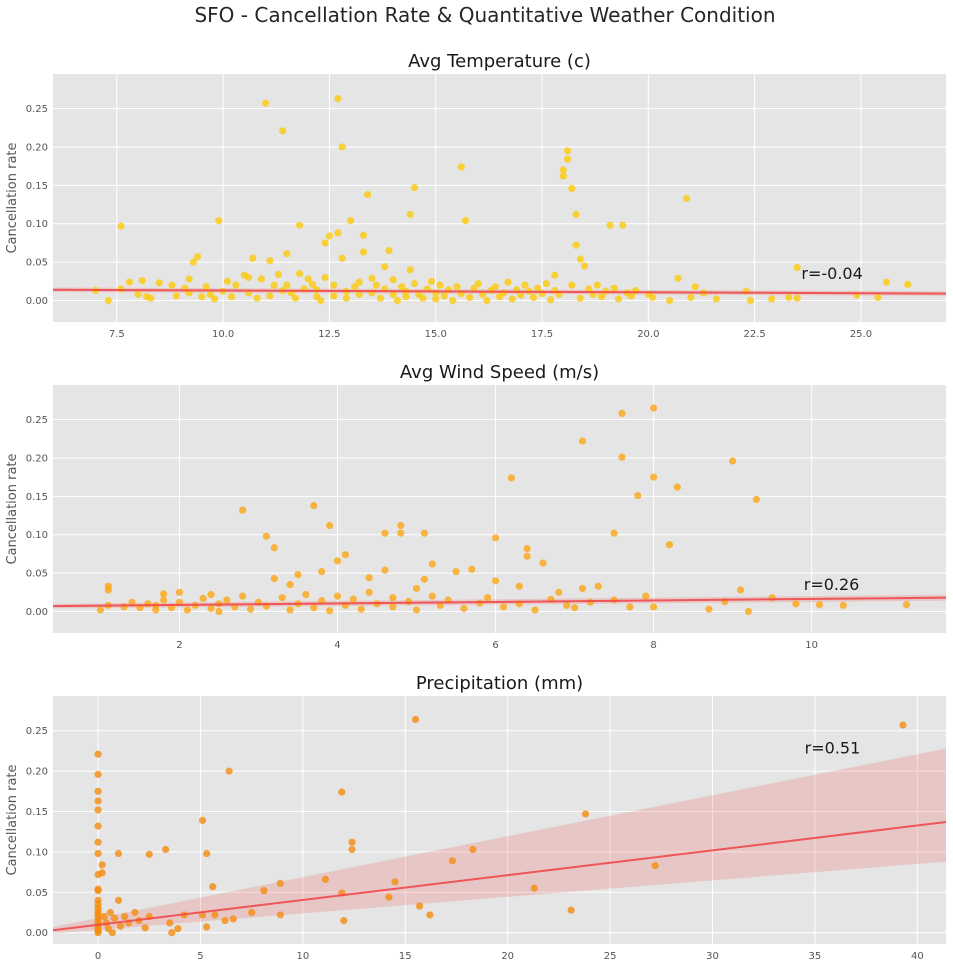 The image size is (953, 968). I want to click on correlation-label: r=0.51, so click(833, 747).